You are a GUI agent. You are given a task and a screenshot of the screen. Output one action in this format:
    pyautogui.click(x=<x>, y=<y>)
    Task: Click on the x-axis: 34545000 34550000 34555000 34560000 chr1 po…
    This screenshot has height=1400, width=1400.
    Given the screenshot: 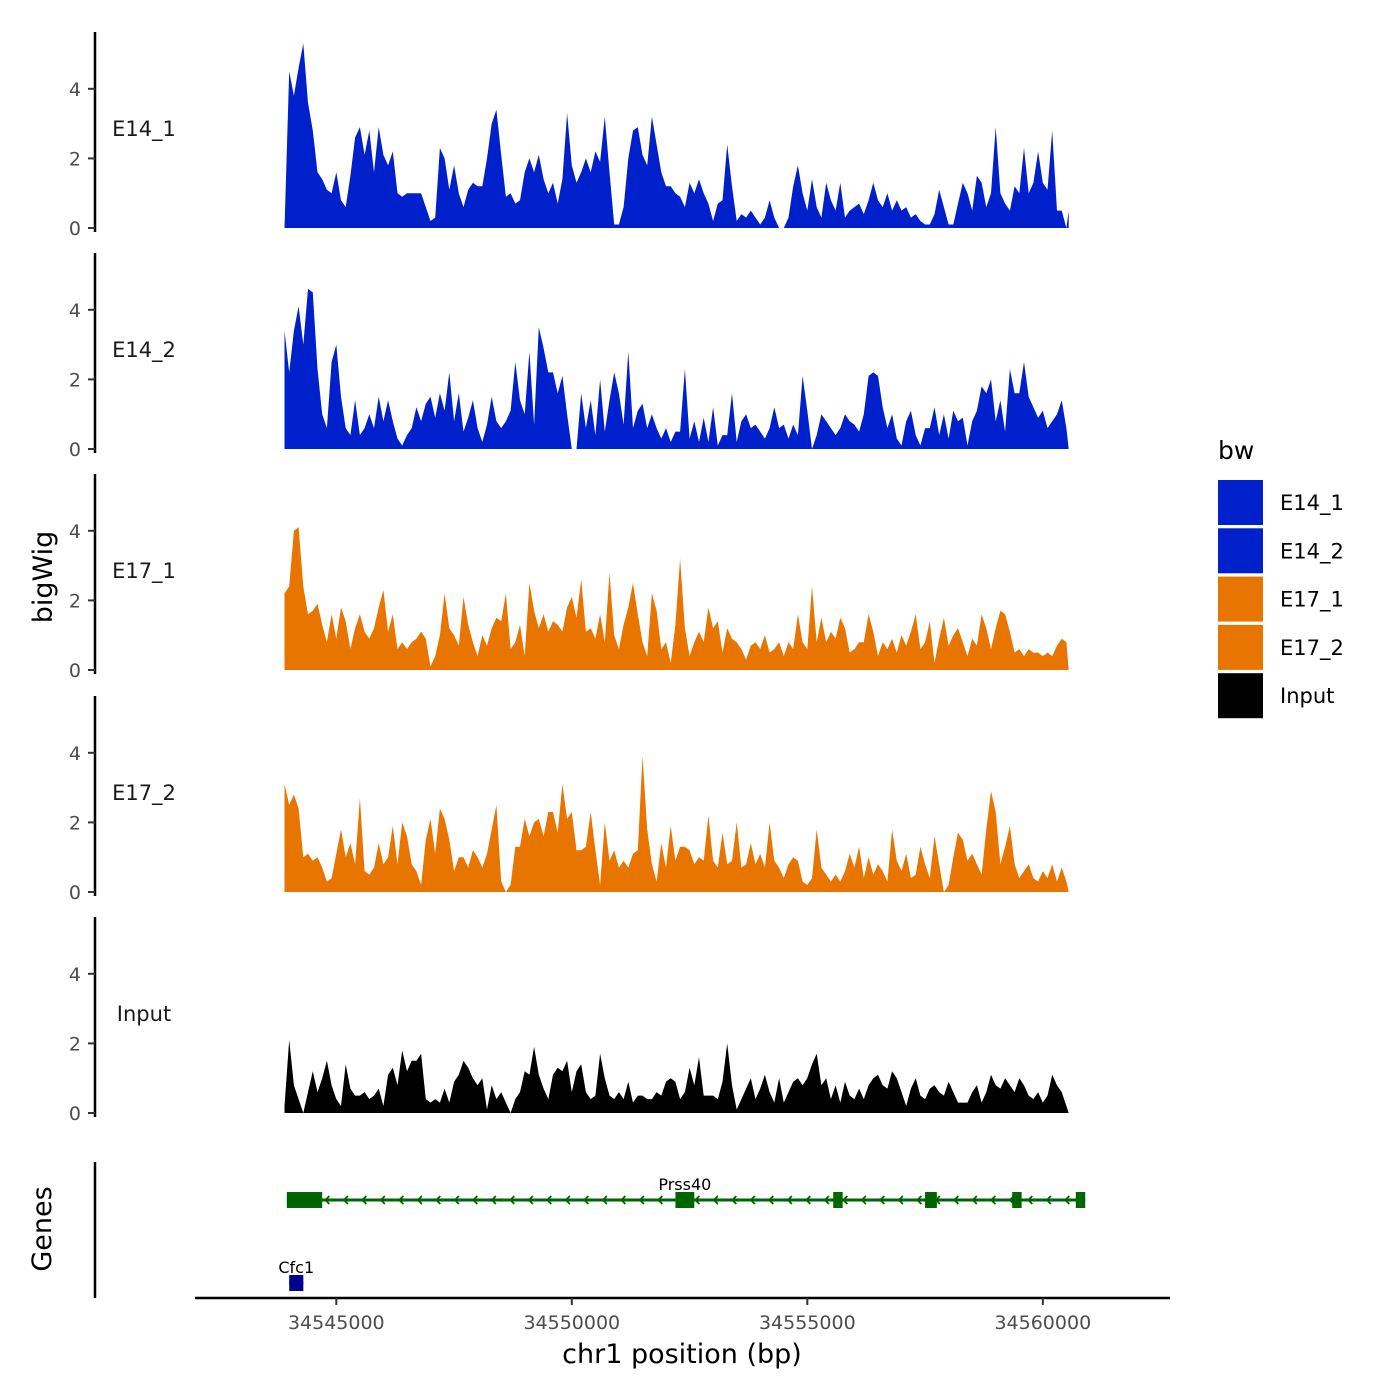 What is the action you would take?
    pyautogui.click(x=682, y=1333)
    